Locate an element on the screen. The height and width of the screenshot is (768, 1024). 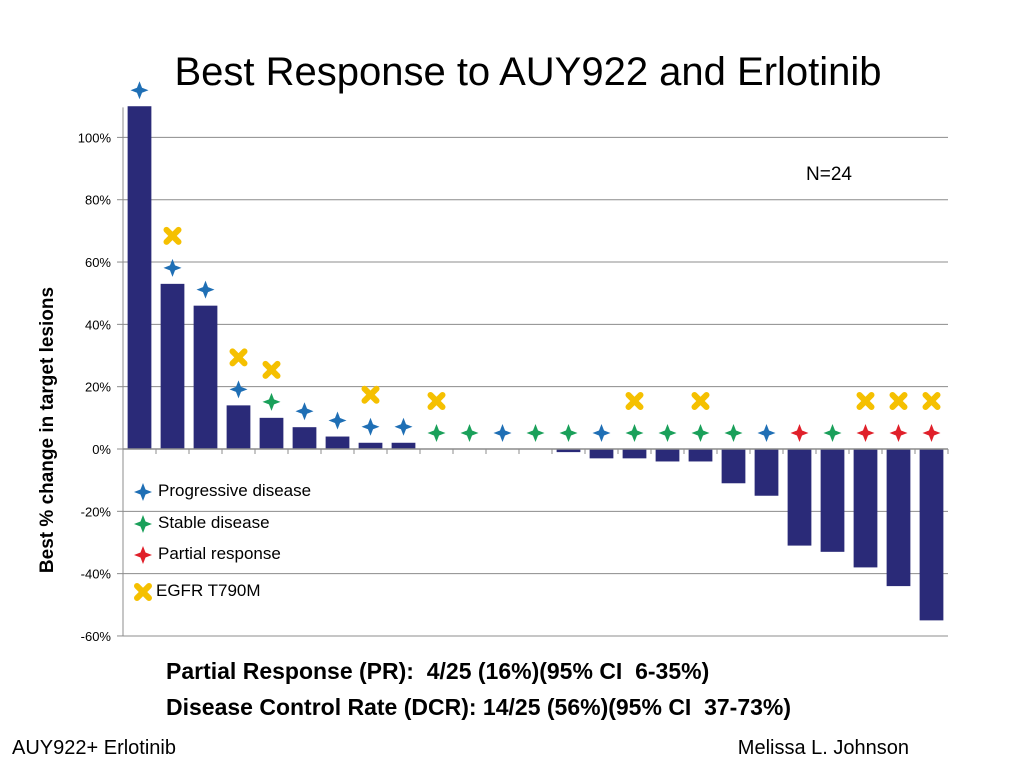
y-tick-label: 60% is located at coordinates (98, 262).